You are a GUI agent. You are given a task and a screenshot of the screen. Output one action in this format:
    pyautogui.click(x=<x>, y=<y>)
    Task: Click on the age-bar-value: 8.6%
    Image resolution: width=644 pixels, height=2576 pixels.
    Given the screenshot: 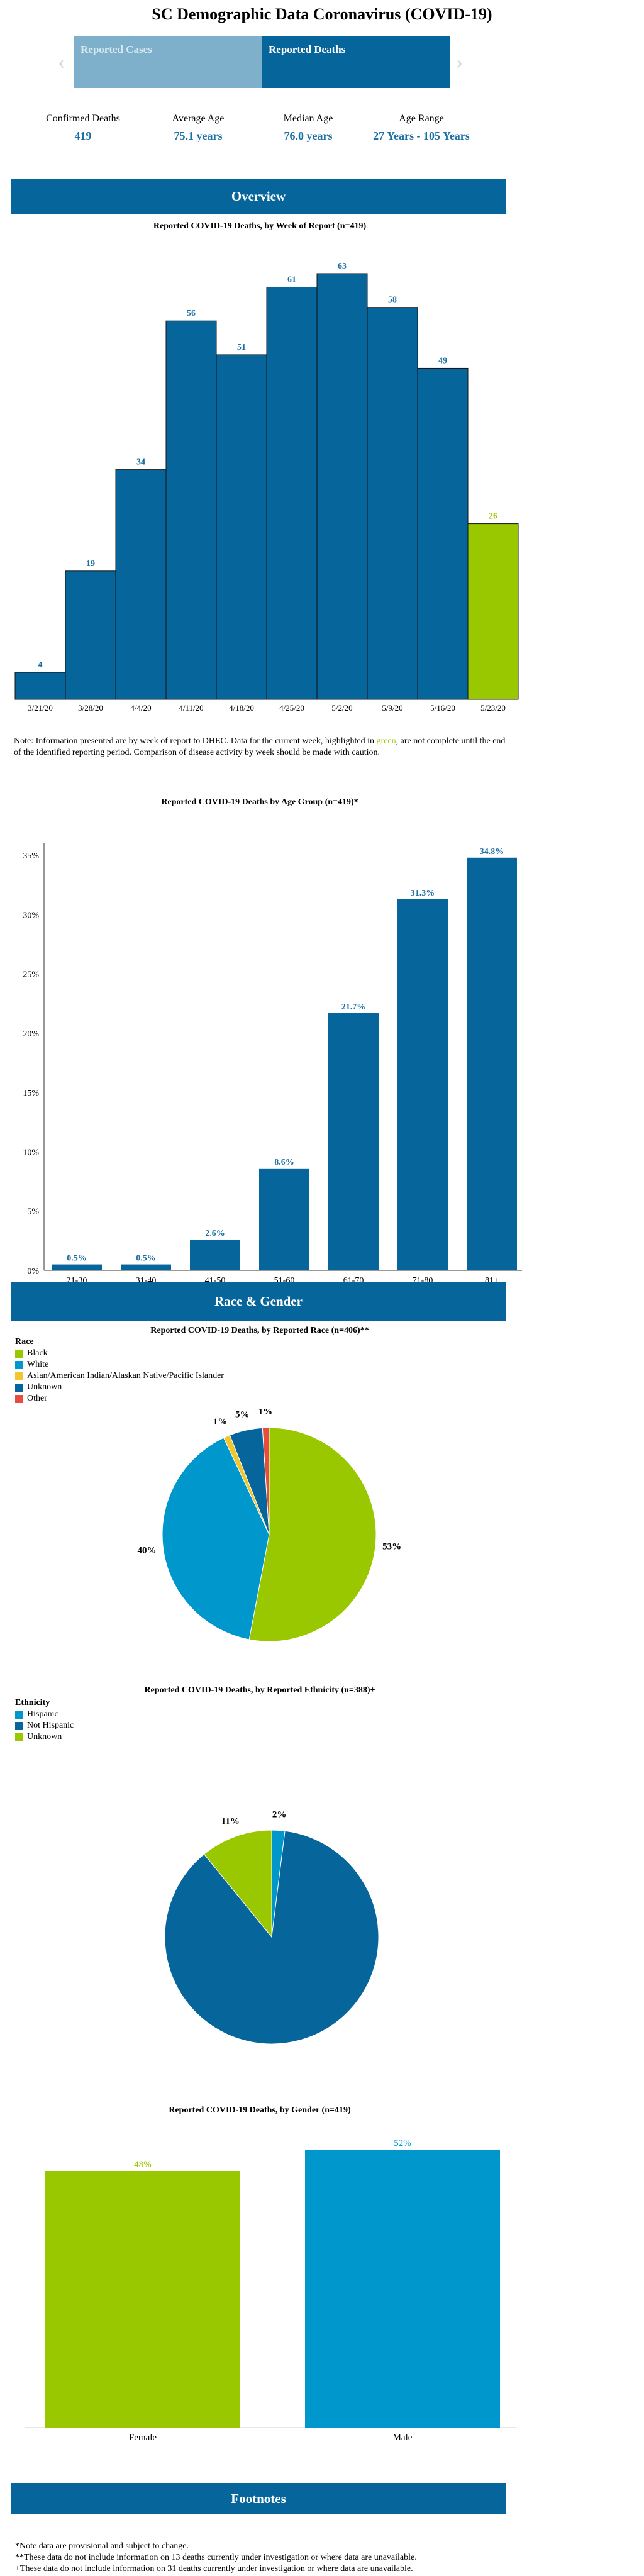 What is the action you would take?
    pyautogui.click(x=284, y=1162)
    